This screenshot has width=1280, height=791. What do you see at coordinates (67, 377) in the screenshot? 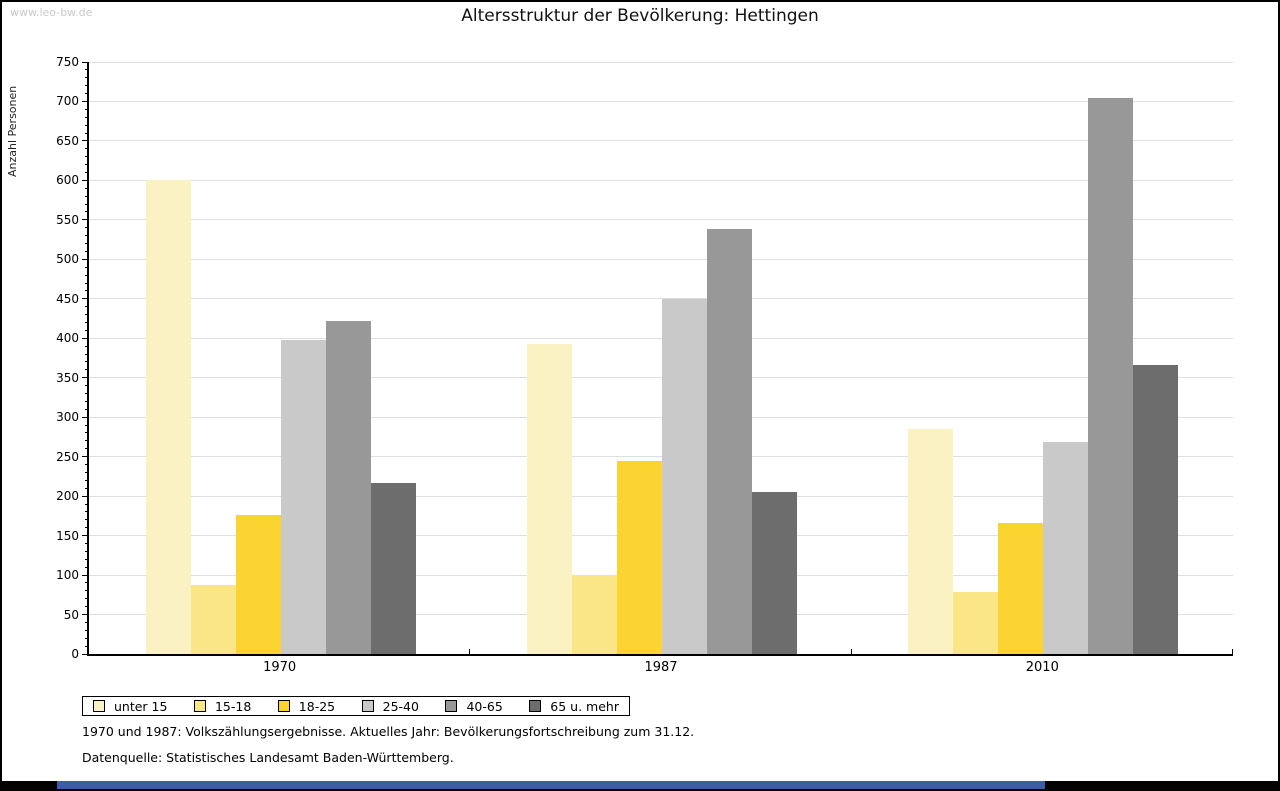
I see `y-axis-tick-label: 350` at bounding box center [67, 377].